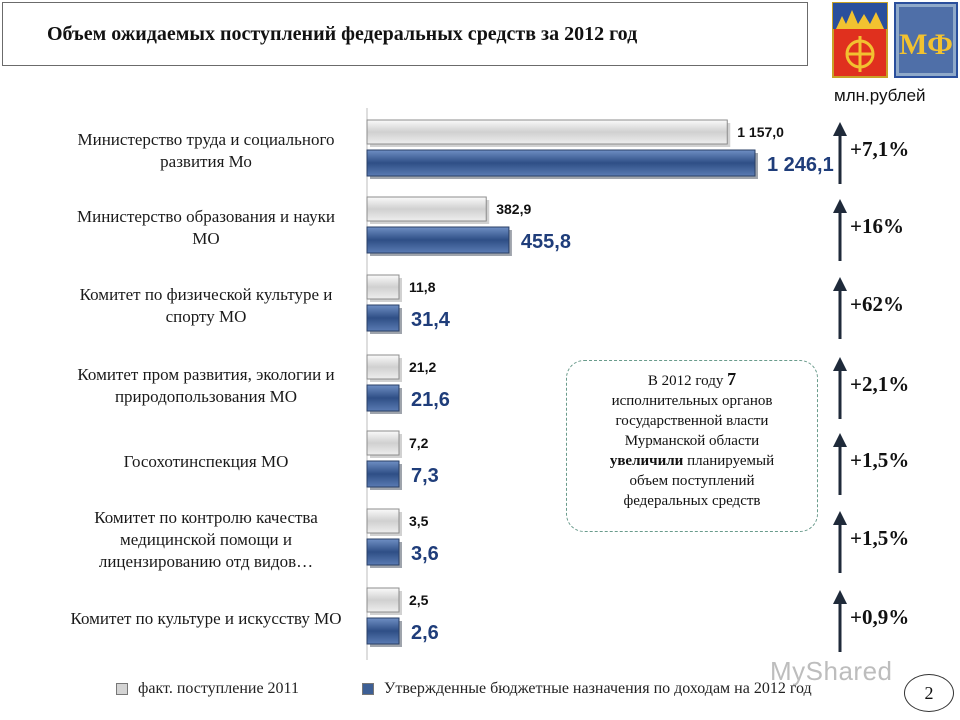 This screenshot has height=720, width=960. What do you see at coordinates (205, 238) in the screenshot?
I see `category-label: МО` at bounding box center [205, 238].